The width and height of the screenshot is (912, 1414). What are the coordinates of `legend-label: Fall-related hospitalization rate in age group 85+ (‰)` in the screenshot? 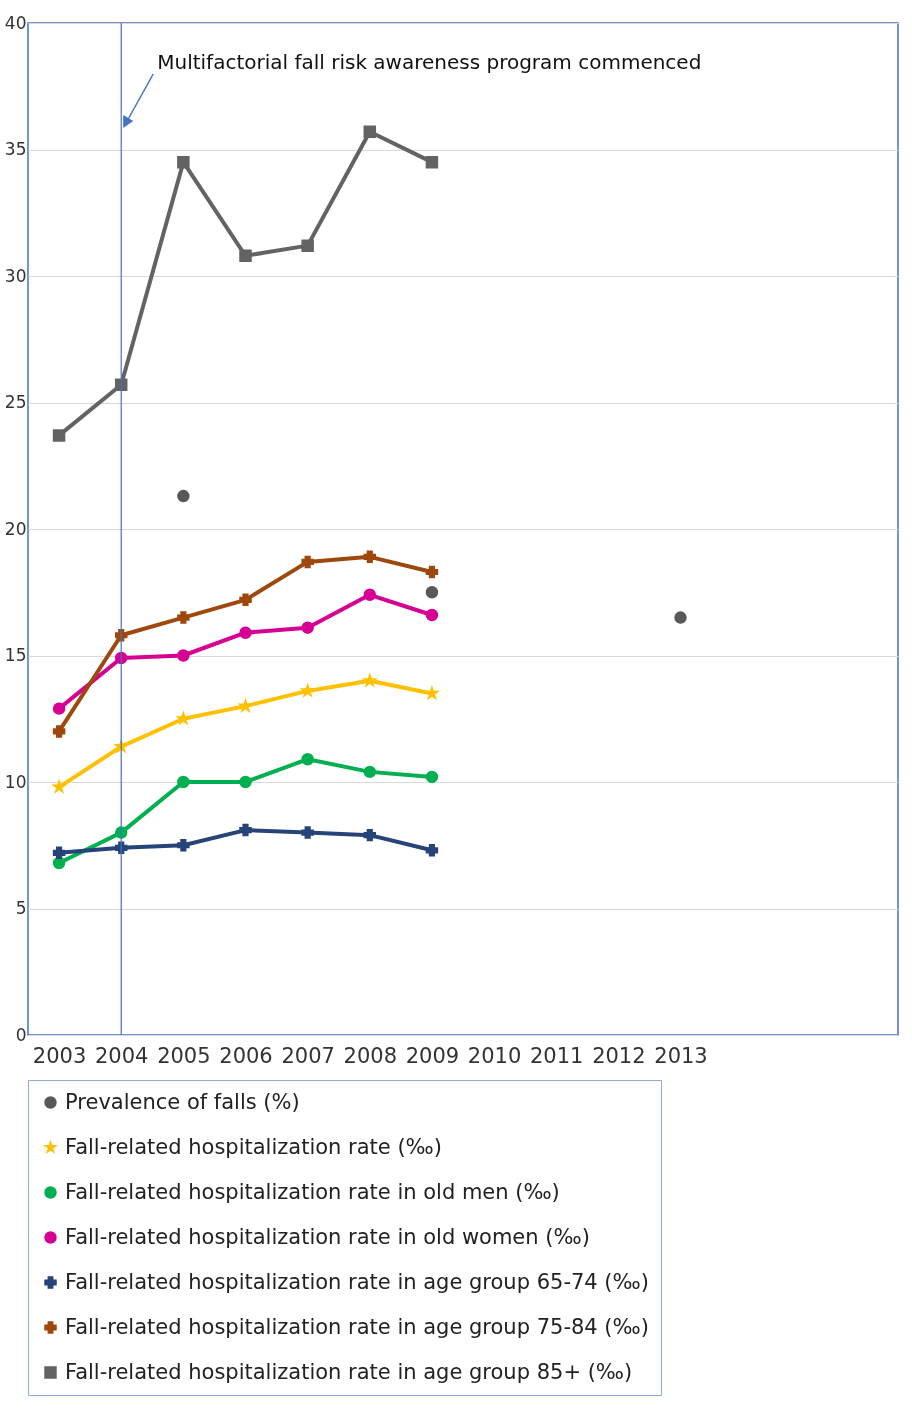 It's located at (349, 1371).